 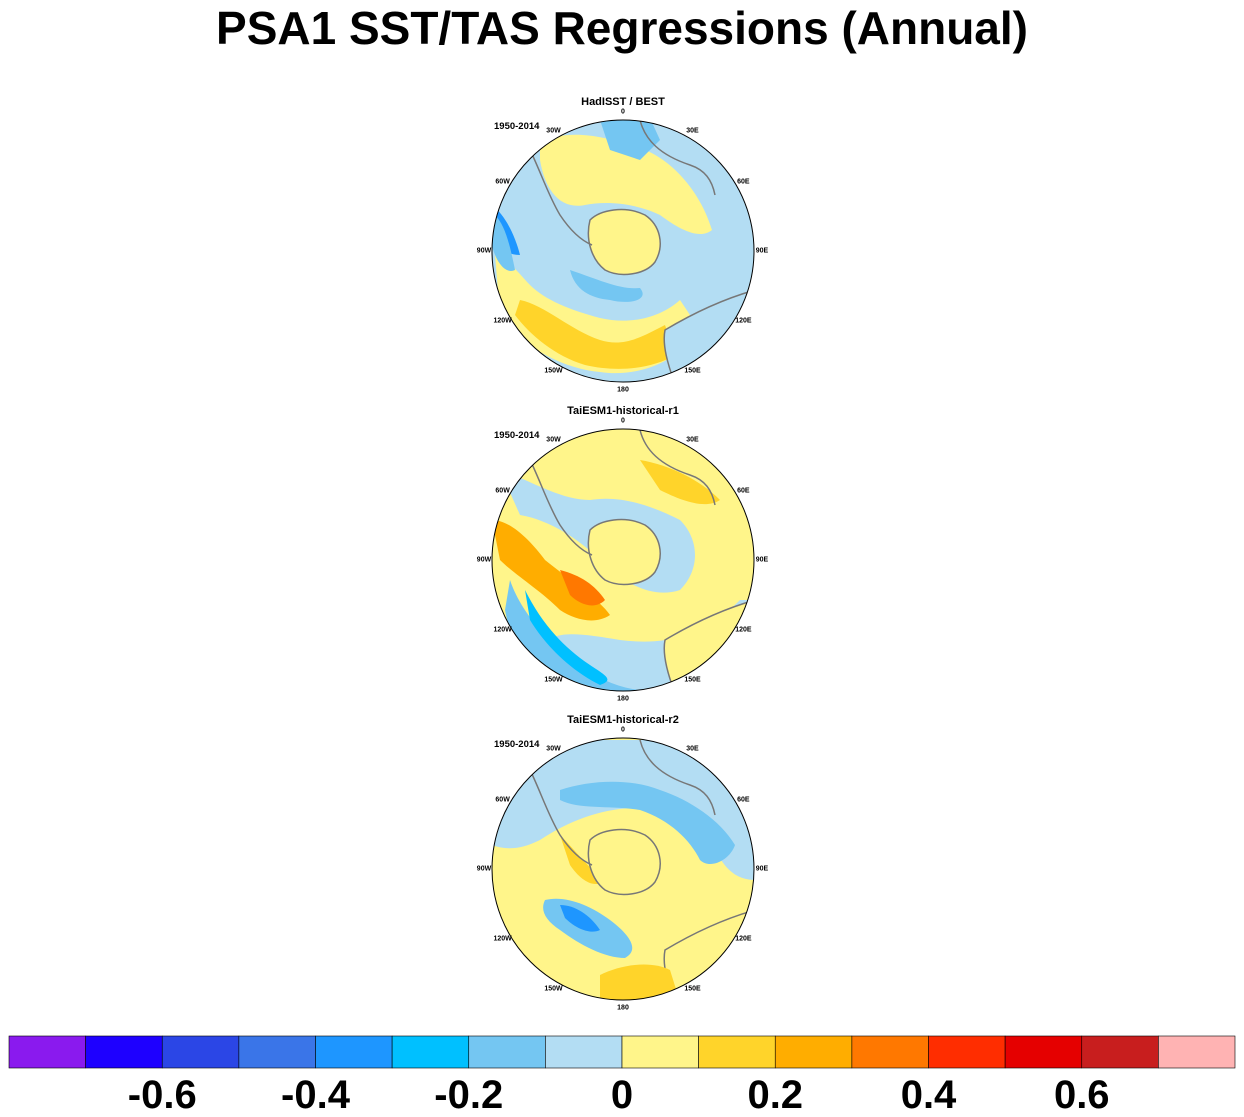 I want to click on colorbar-tick-label: 0, so click(x=622, y=1095).